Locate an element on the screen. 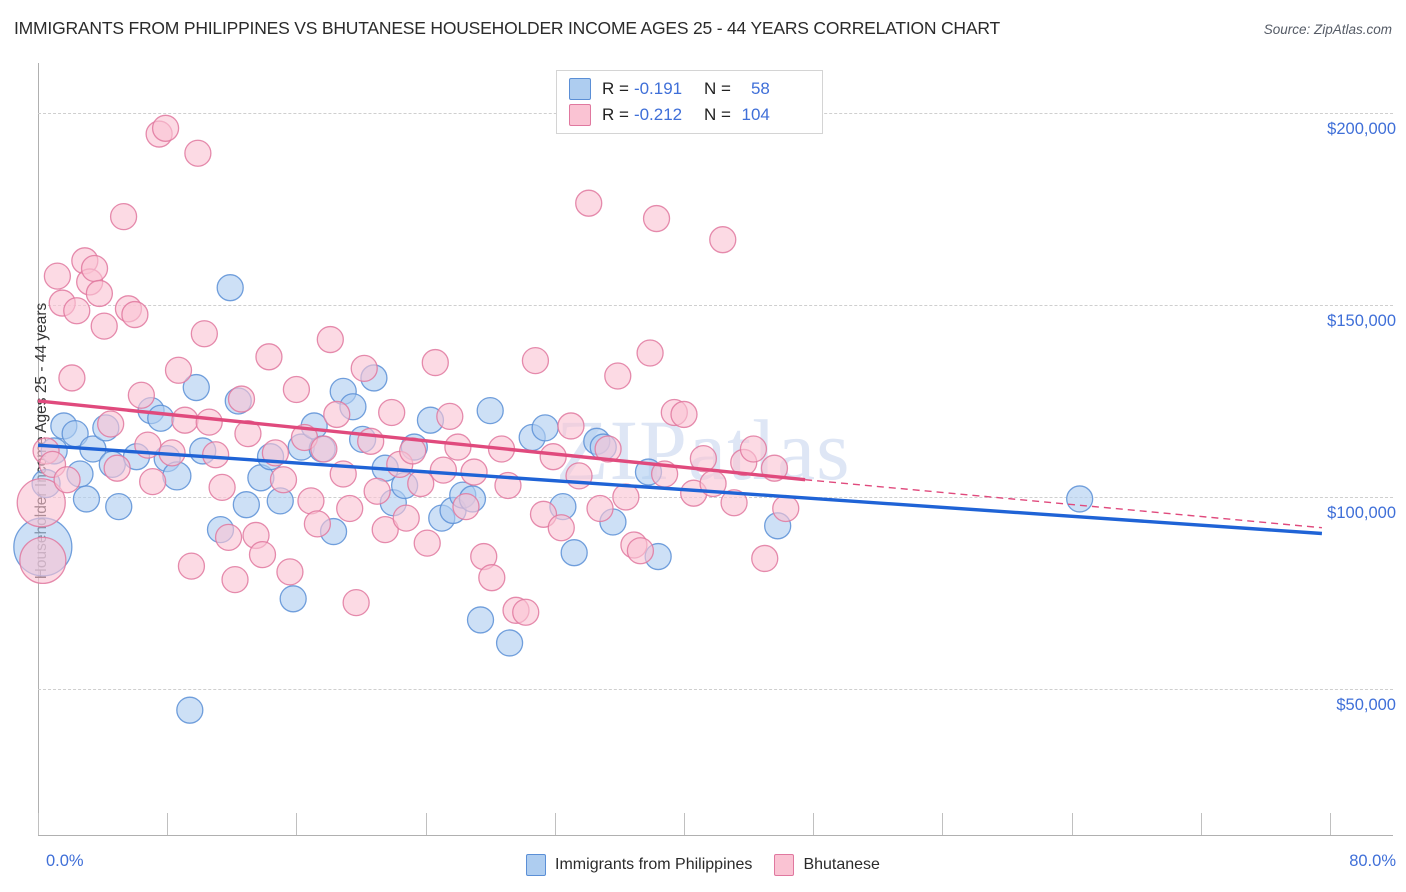 The height and width of the screenshot is (892, 1406). correlation-legend: R = -0.191 N = 58 R = -0.212 N = 104 is located at coordinates (689, 102).